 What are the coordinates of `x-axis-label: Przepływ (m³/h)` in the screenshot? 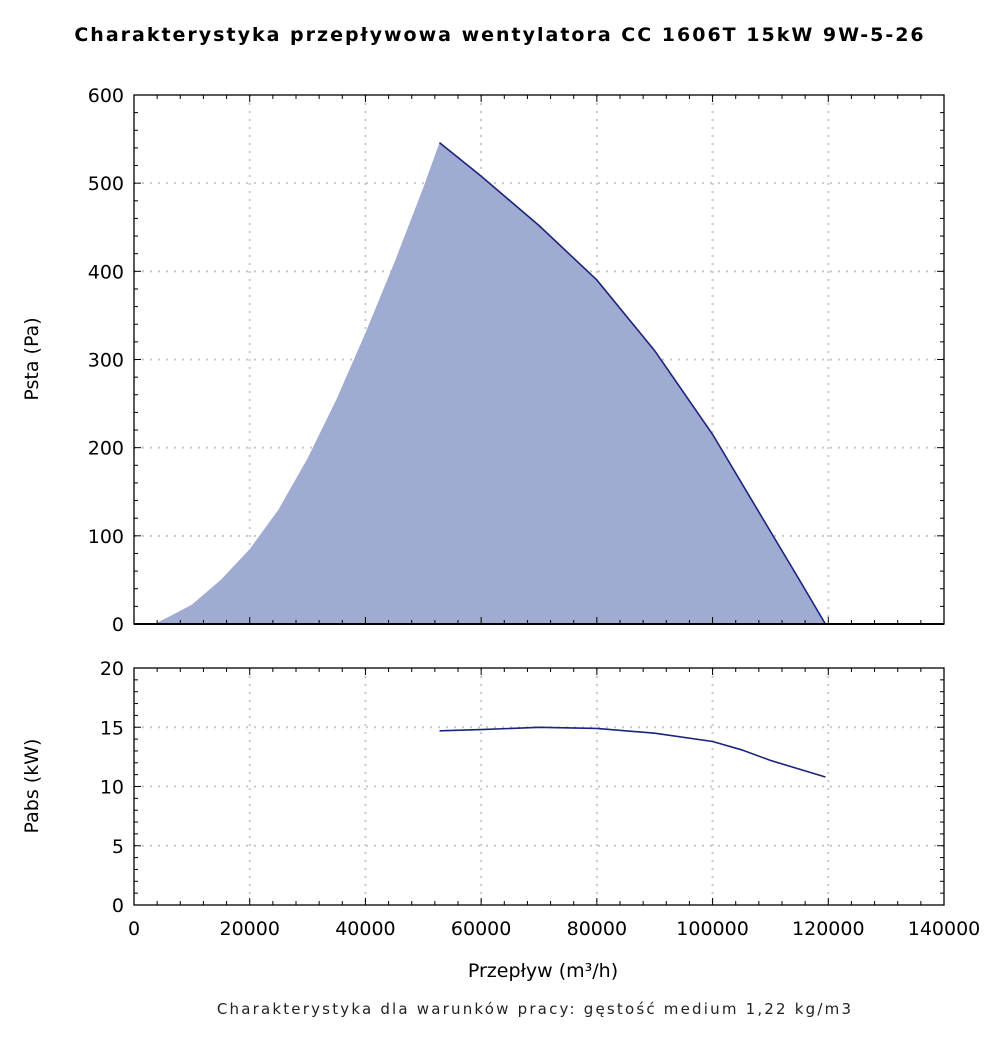 It's located at (543, 971).